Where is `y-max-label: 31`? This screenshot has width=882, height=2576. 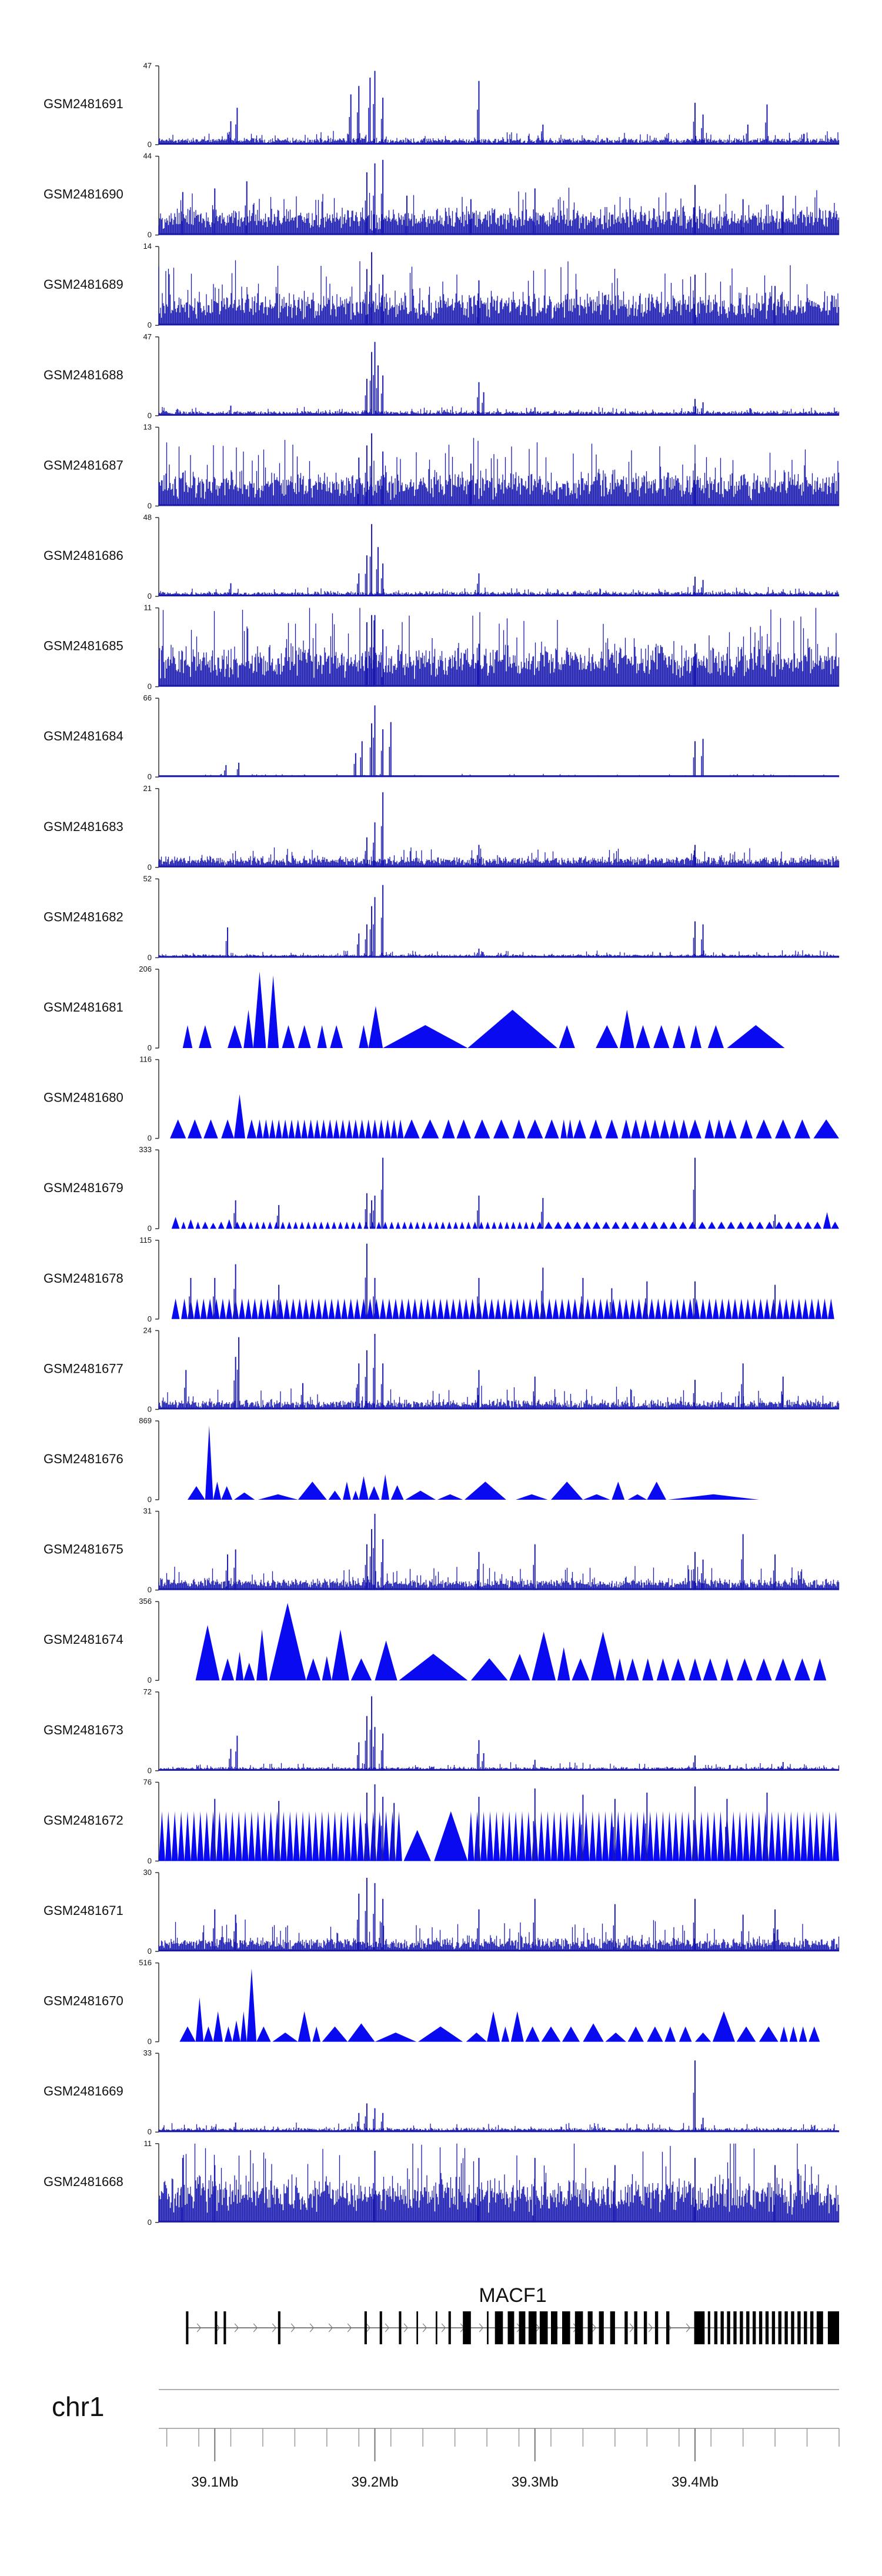
y-max-label: 31 is located at coordinates (147, 1511).